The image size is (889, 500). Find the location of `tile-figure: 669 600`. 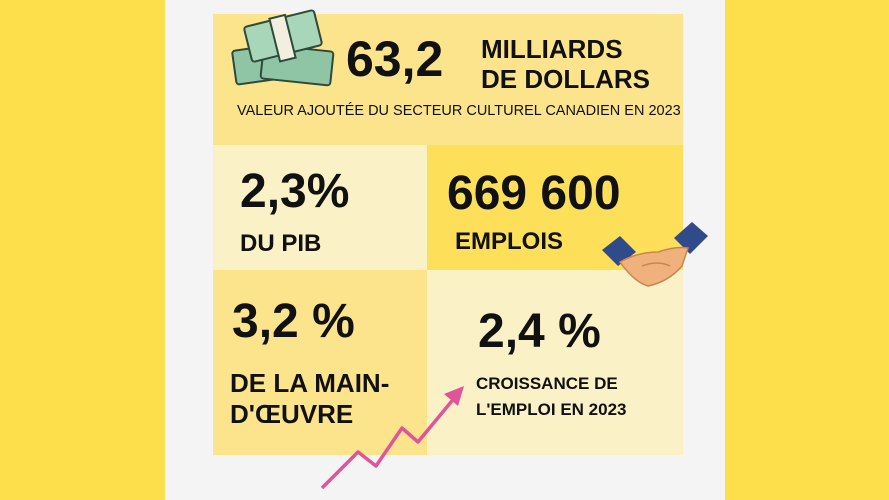

tile-figure: 669 600 is located at coordinates (534, 193).